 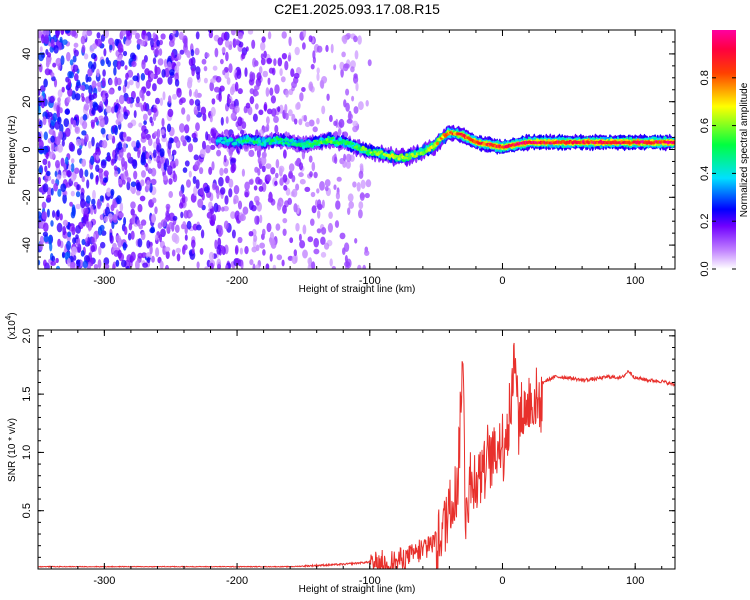 I want to click on y-tick-label: 0.5, so click(x=27, y=510).